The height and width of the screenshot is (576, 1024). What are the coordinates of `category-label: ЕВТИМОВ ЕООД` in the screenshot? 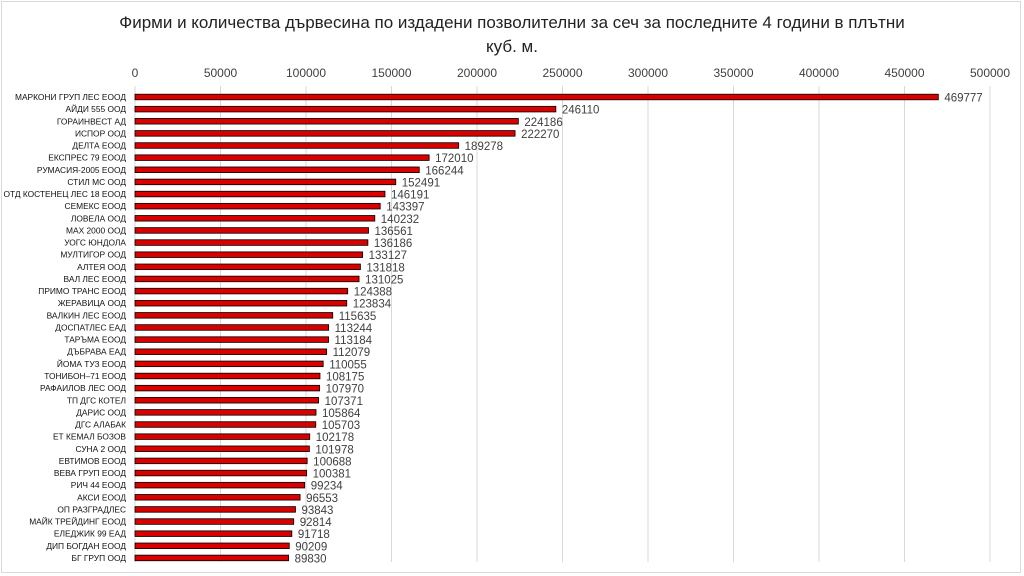 It's located at (93, 461).